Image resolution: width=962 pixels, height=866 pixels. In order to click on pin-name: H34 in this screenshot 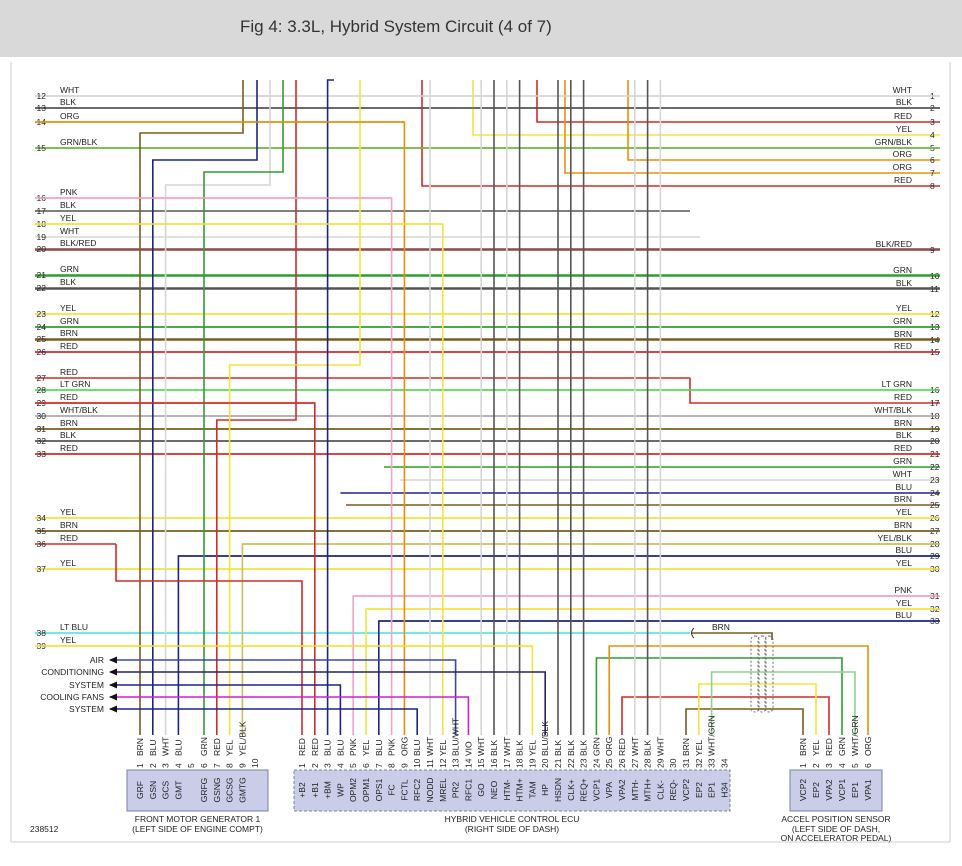, I will do `click(724, 790)`.